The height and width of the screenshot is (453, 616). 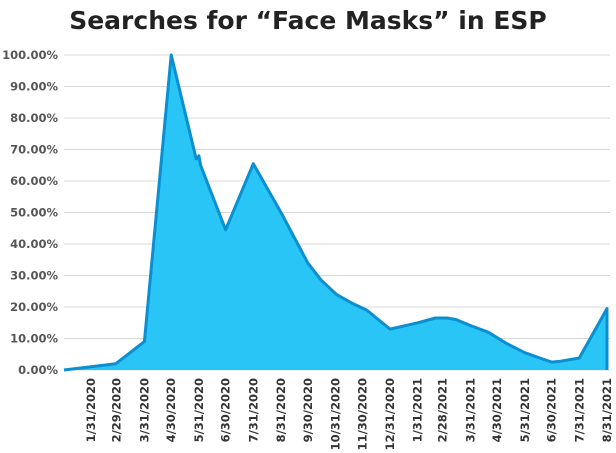 I want to click on y-tick-label: 90.00%, so click(x=34, y=87).